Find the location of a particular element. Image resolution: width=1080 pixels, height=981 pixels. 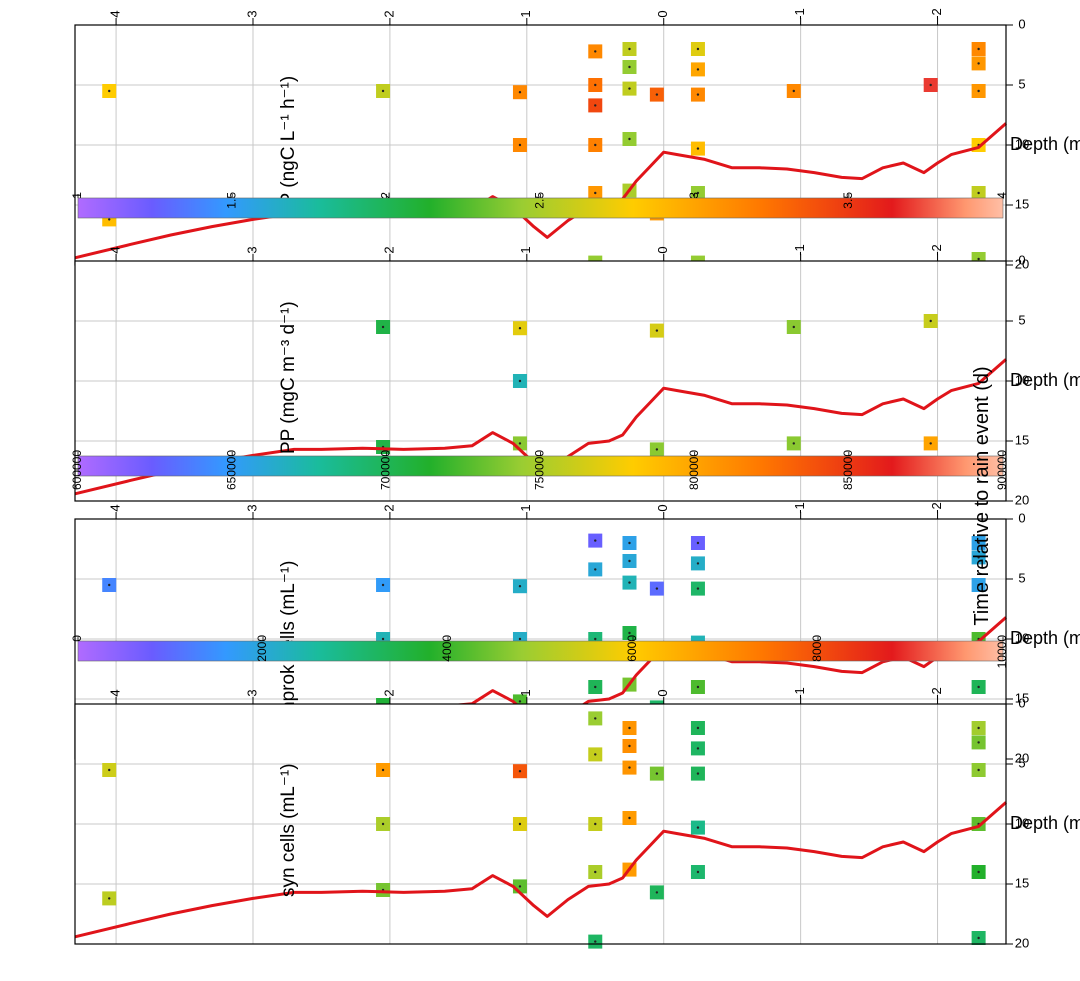

colorbar-tick-label: 1.5 is located at coordinates (231, 200).